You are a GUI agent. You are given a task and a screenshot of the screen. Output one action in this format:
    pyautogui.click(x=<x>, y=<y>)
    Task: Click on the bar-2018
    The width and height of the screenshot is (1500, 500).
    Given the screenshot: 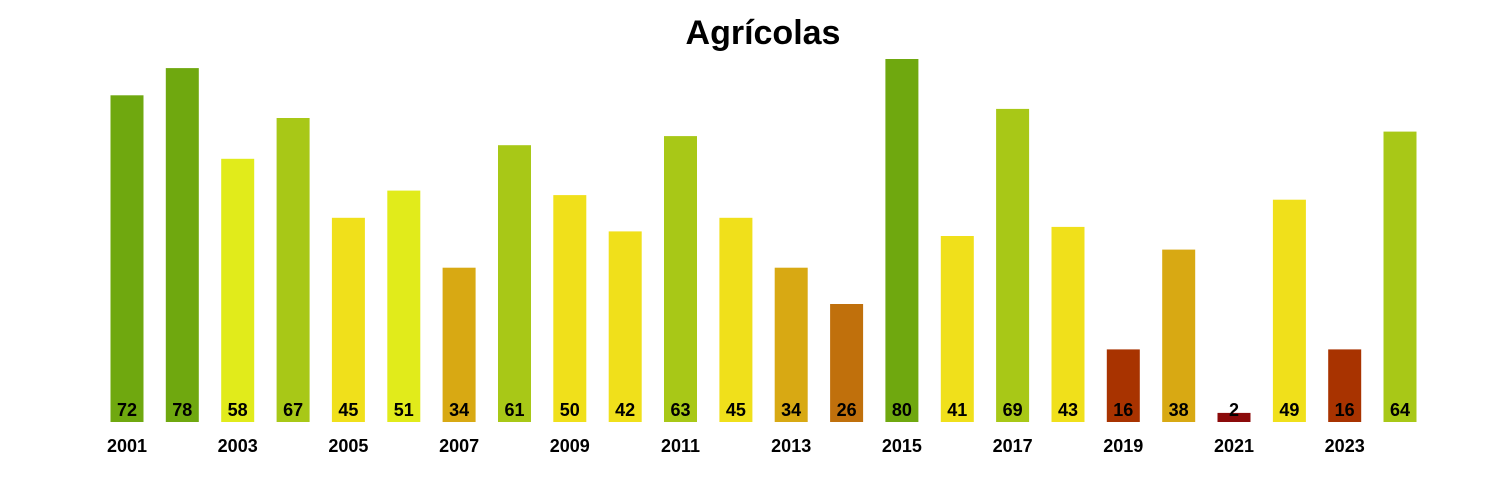 What is the action you would take?
    pyautogui.click(x=1068, y=324)
    